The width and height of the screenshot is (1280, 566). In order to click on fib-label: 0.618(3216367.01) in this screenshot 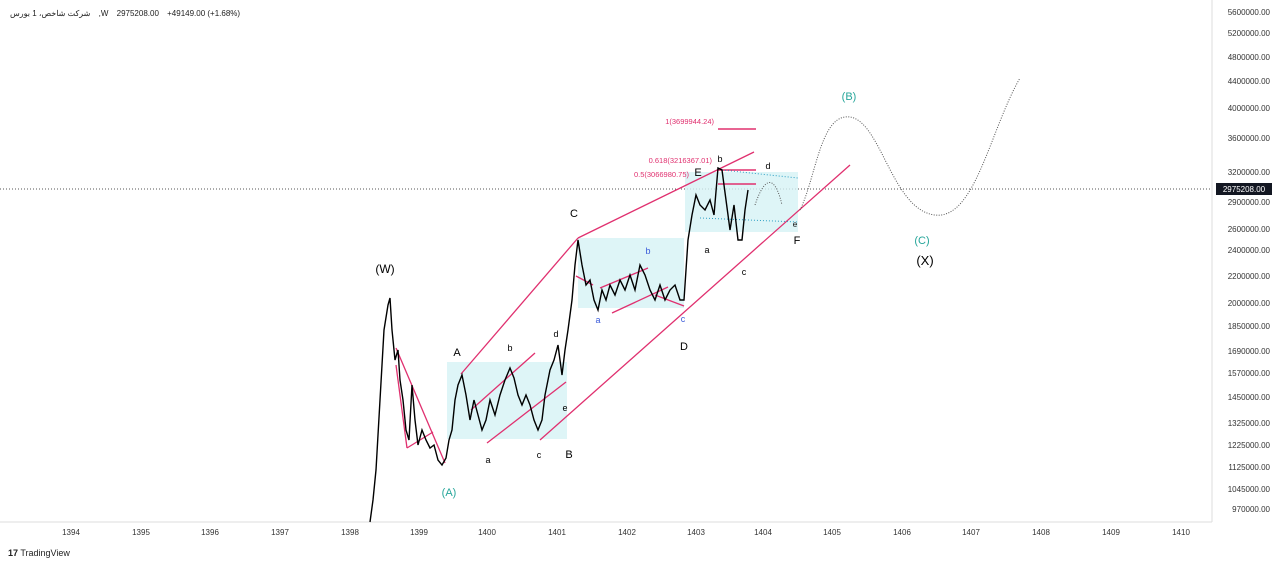, I will do `click(681, 160)`.